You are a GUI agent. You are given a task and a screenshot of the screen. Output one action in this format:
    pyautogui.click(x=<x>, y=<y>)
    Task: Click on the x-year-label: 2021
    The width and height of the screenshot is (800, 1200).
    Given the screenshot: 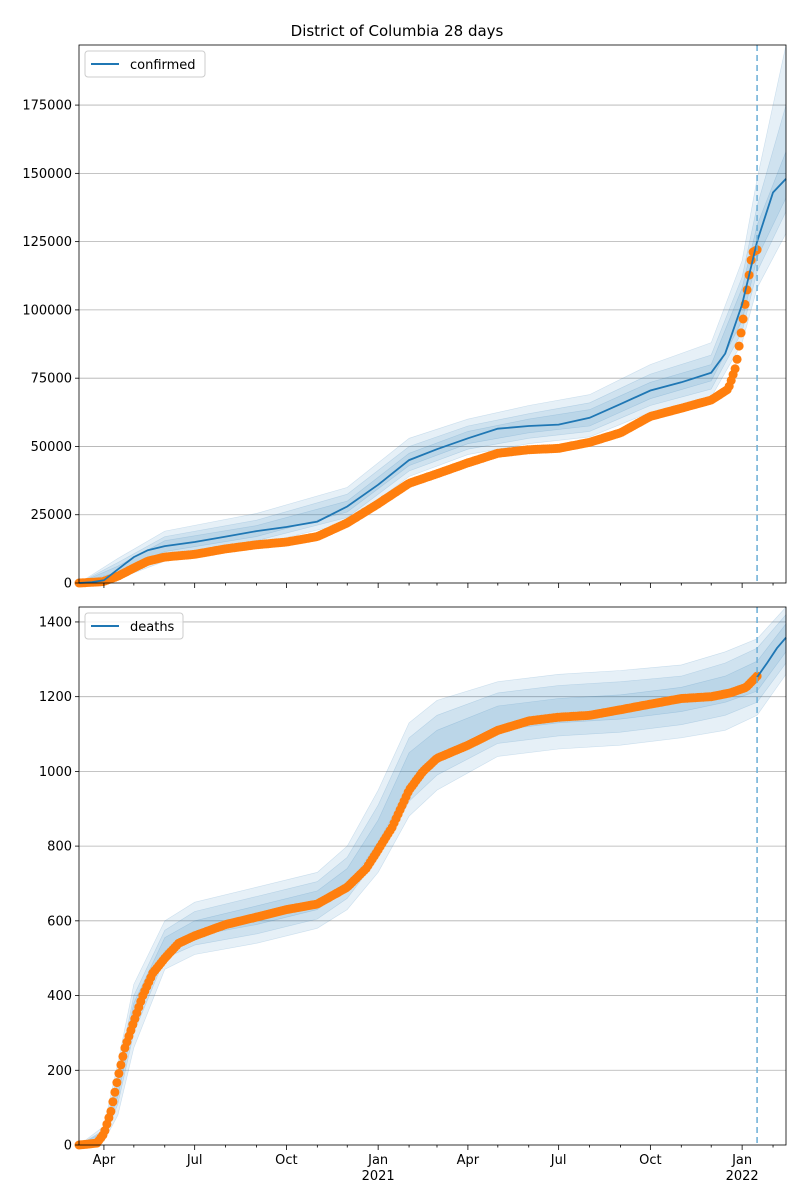 What is the action you would take?
    pyautogui.click(x=378, y=1176)
    